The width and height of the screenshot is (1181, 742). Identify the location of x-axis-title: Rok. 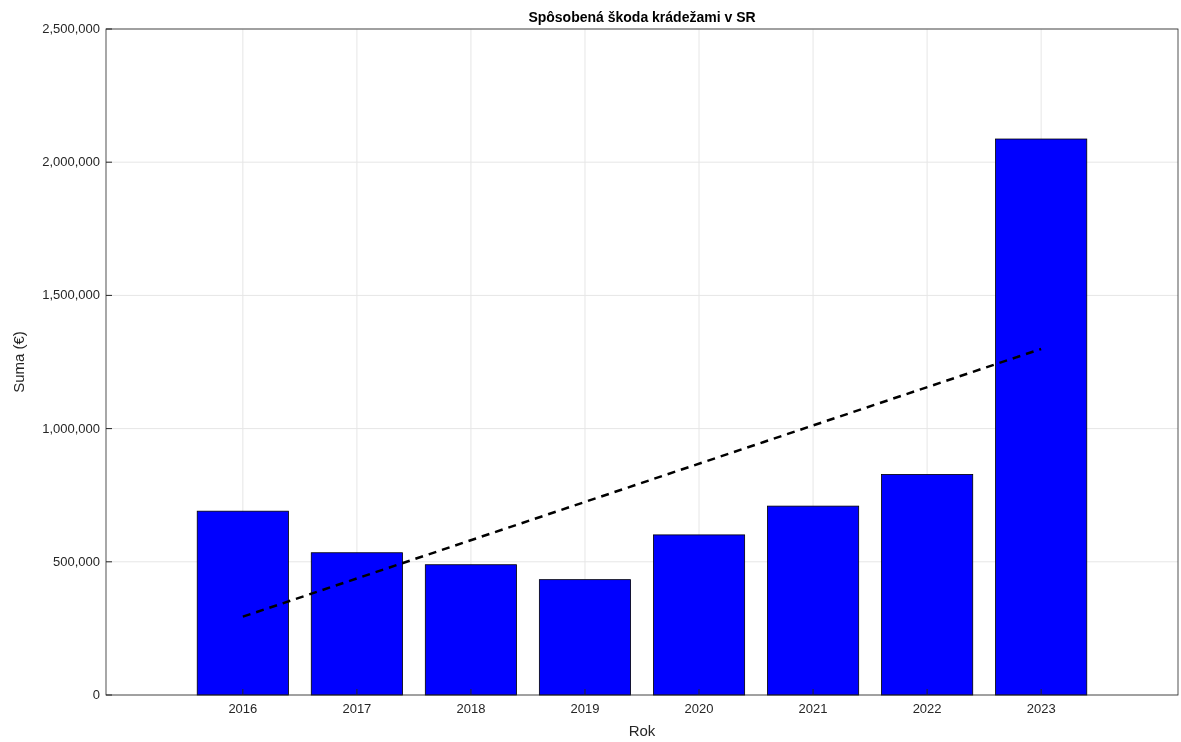
(642, 730).